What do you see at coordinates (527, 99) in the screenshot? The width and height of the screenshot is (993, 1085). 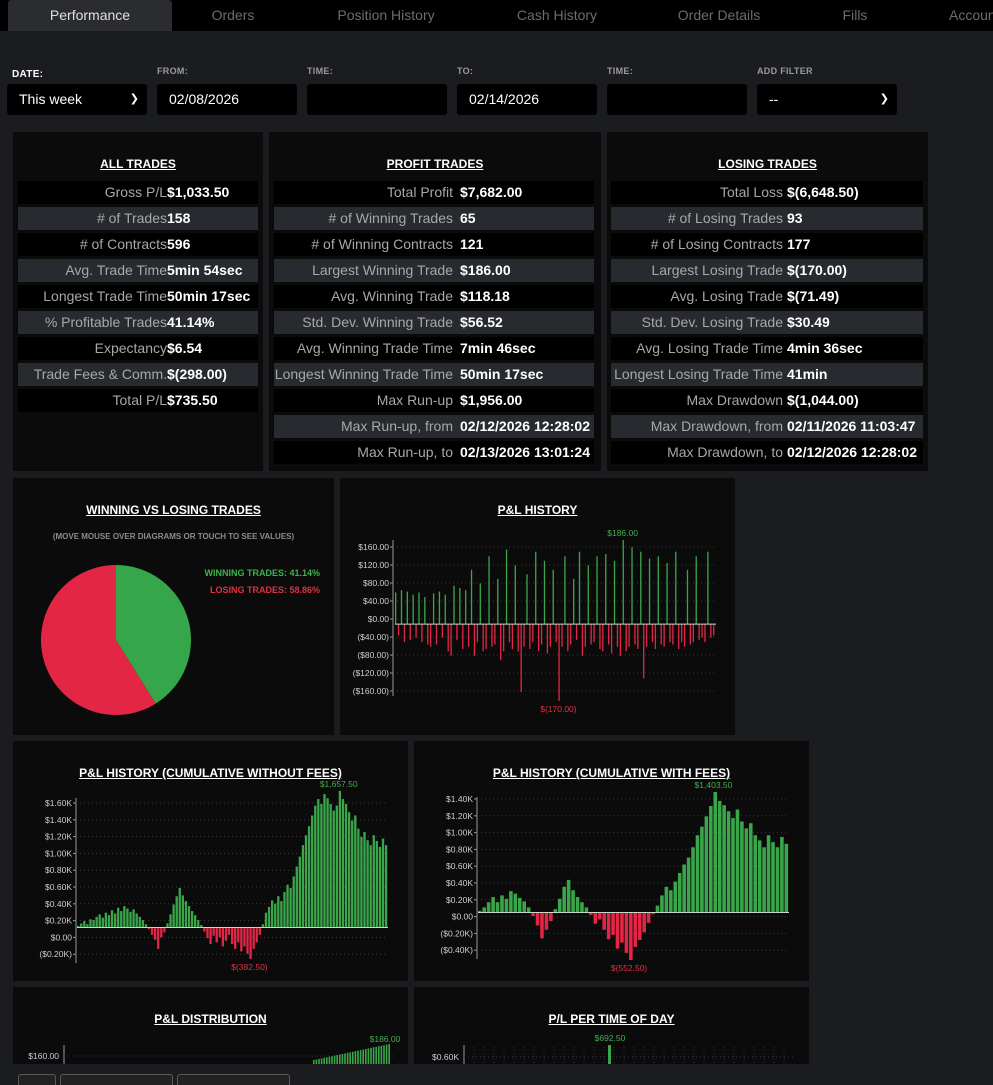 I see `to-date-input: 02/14/2026` at bounding box center [527, 99].